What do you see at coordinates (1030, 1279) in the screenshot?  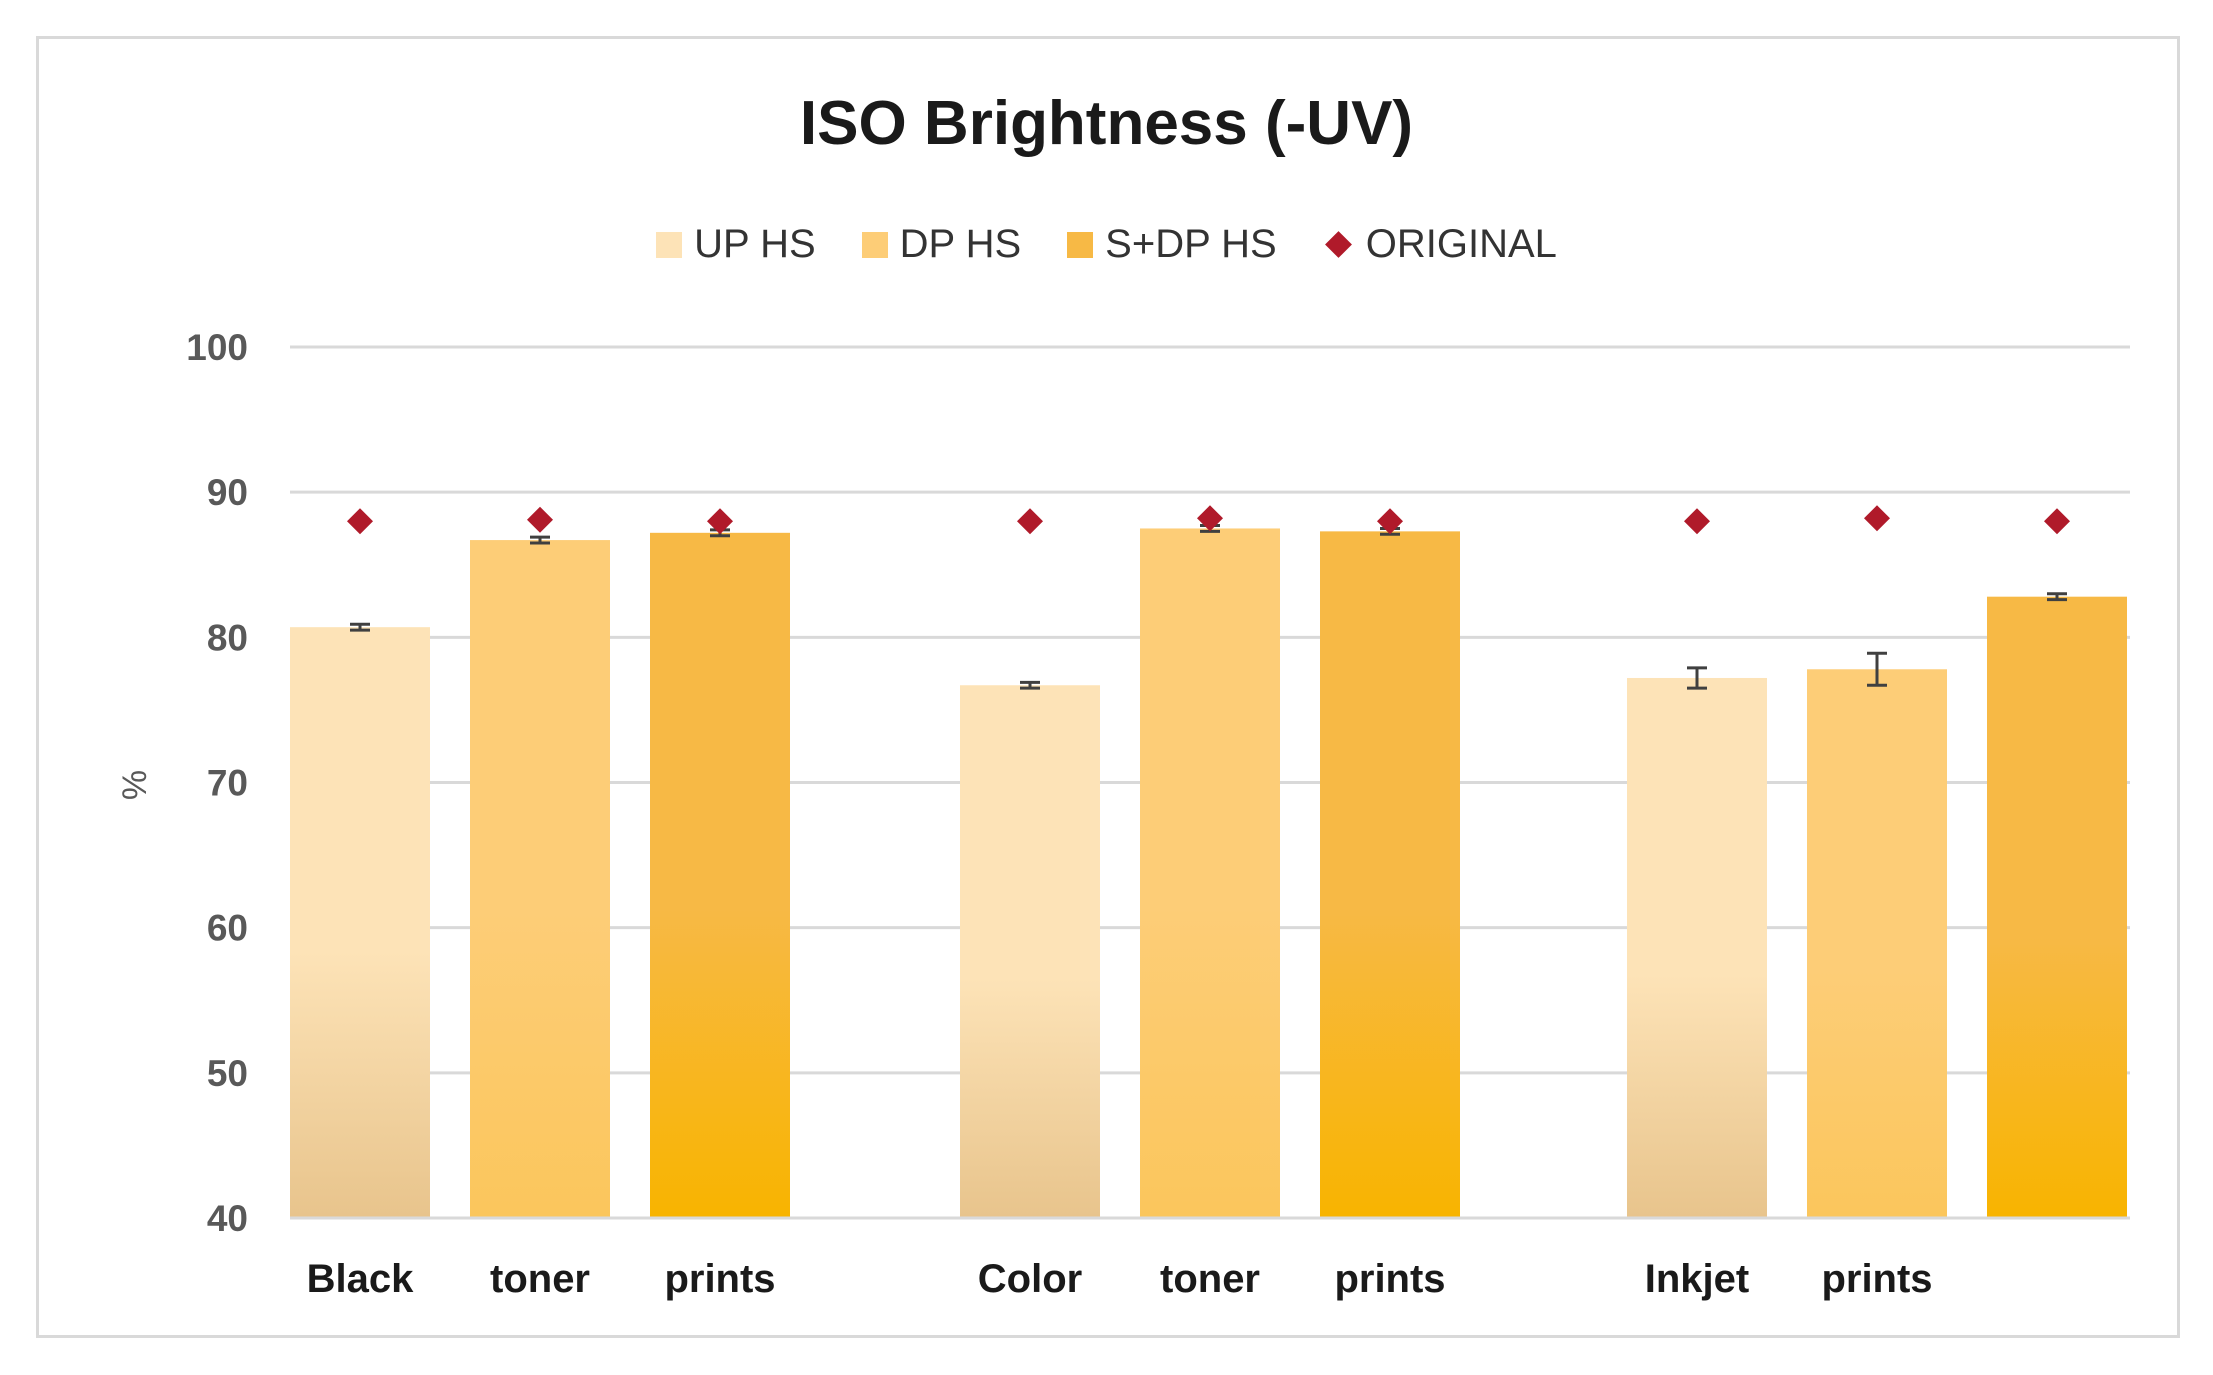 I see `x-tick-label: Color` at bounding box center [1030, 1279].